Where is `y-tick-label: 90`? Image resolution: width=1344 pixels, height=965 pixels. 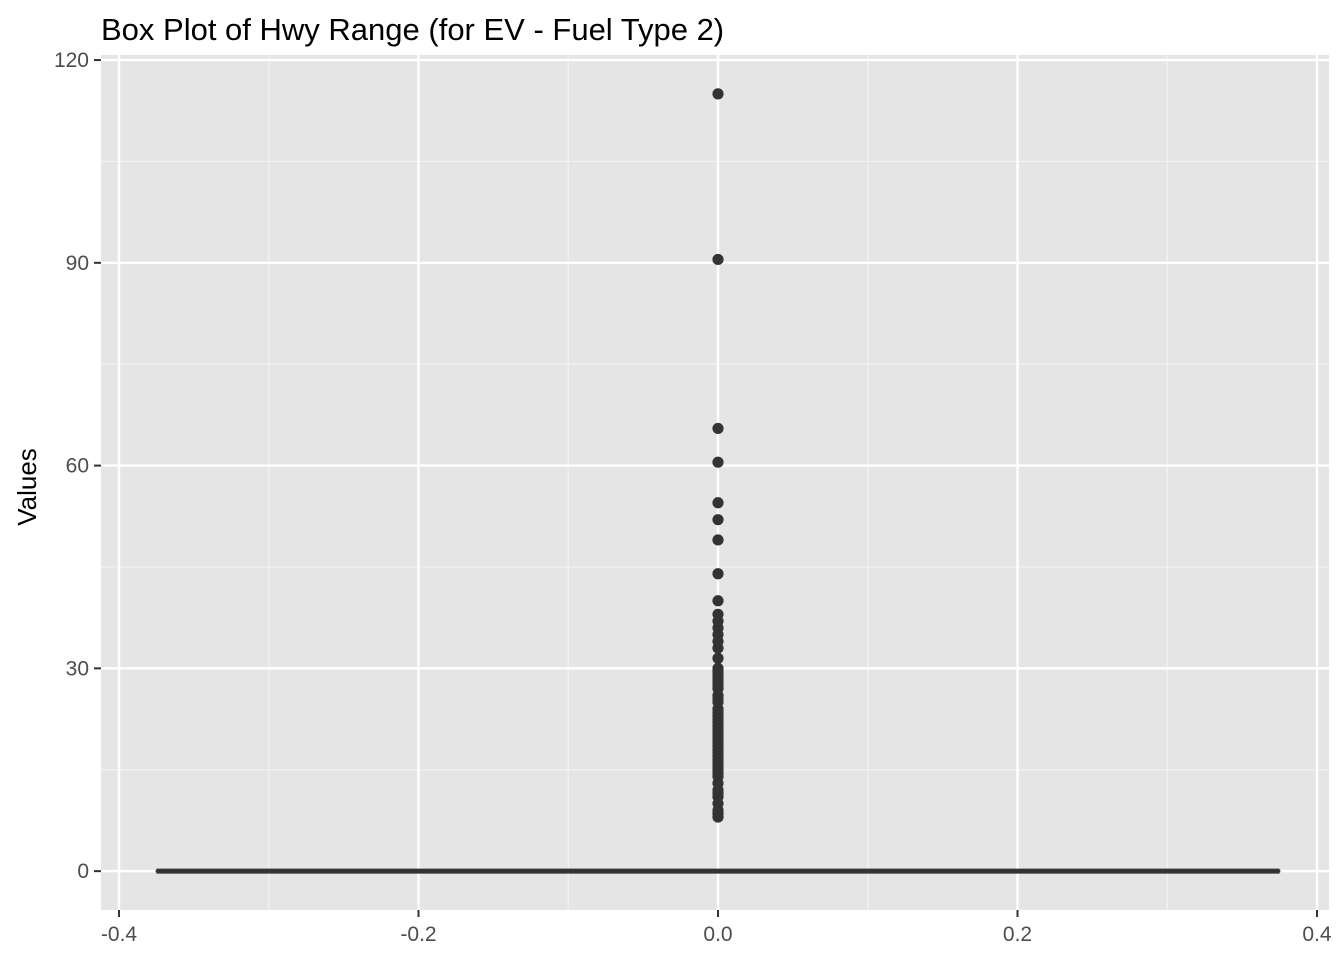
y-tick-label: 90 is located at coordinates (77, 263).